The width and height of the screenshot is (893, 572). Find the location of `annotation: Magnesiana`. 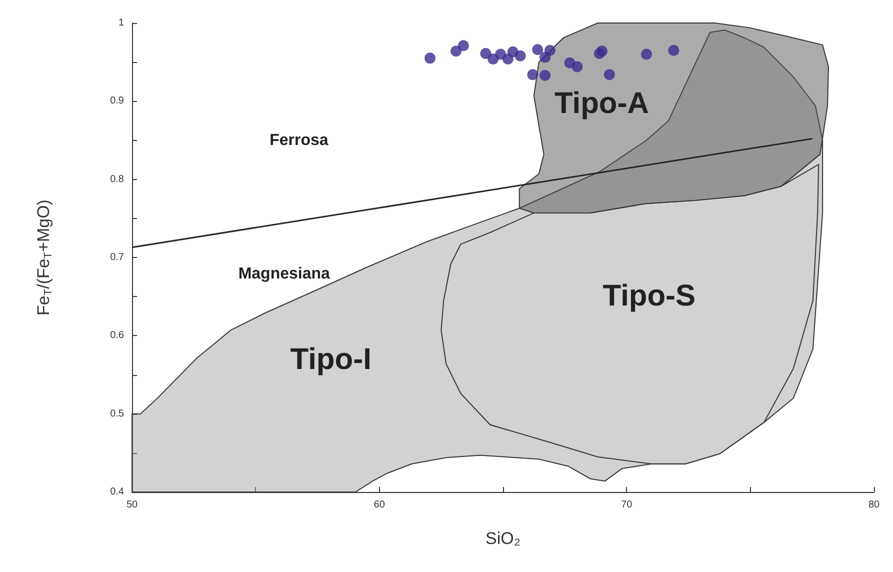

annotation: Magnesiana is located at coordinates (284, 273).